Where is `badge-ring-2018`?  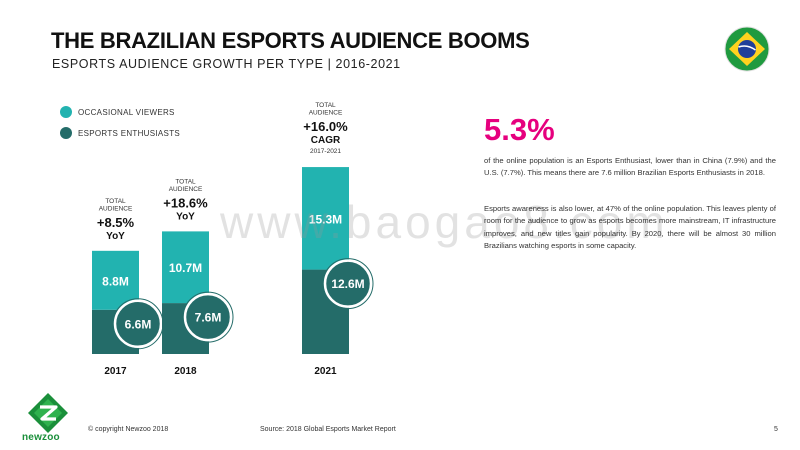 badge-ring-2018 is located at coordinates (208, 317).